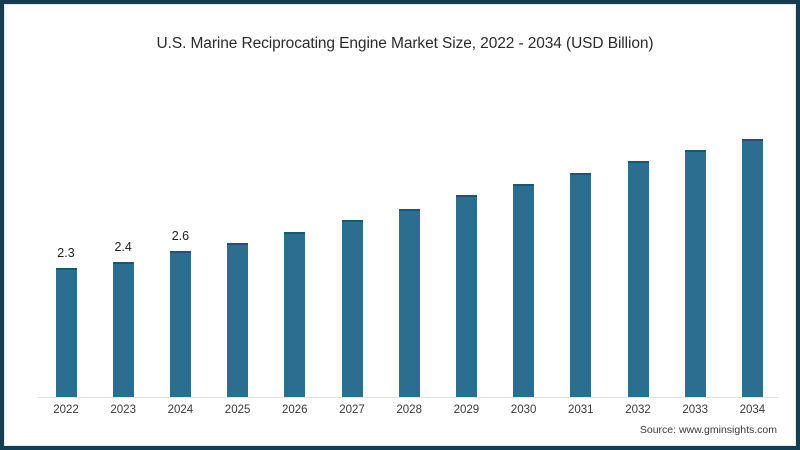 This screenshot has height=450, width=800. I want to click on bar-2025, so click(238, 320).